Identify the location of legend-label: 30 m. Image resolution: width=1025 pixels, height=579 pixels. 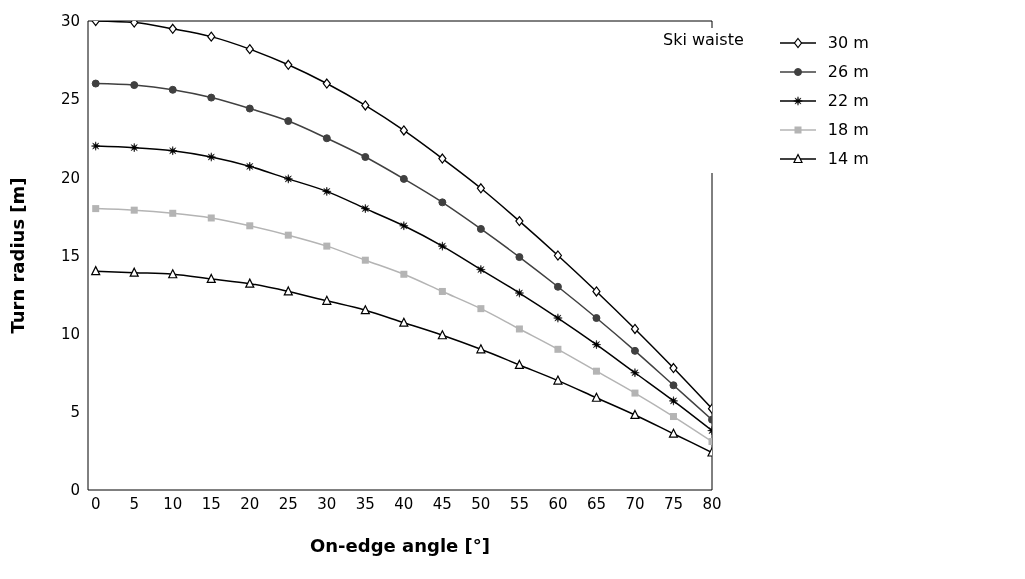
(848, 42).